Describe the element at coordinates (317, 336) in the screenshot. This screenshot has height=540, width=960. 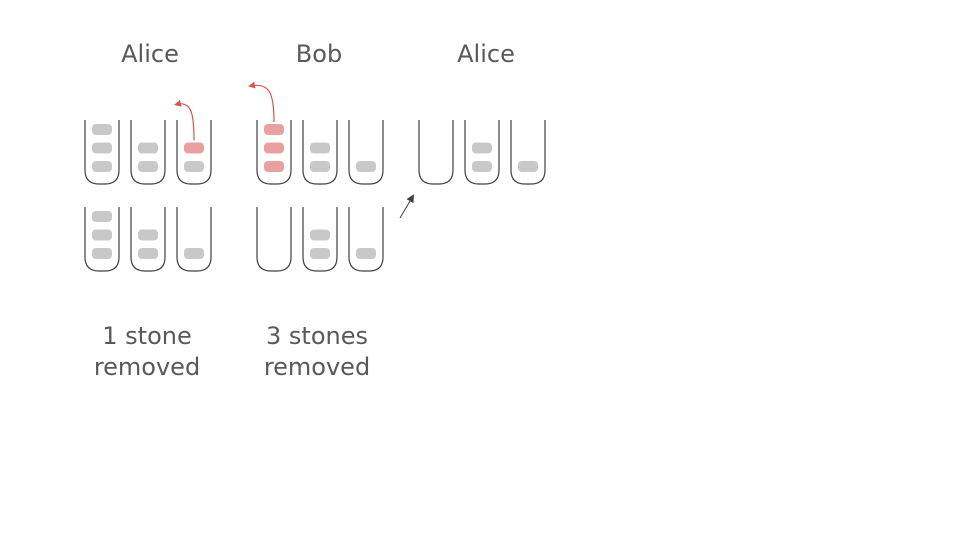
I see `move-caption-2-line-1: 3 stones` at that location.